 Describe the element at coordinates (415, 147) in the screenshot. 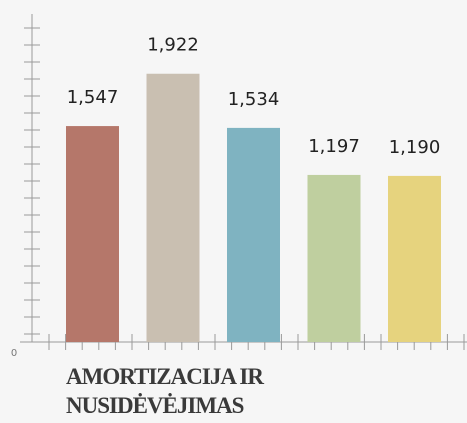

I see `value-label: 1,190` at that location.